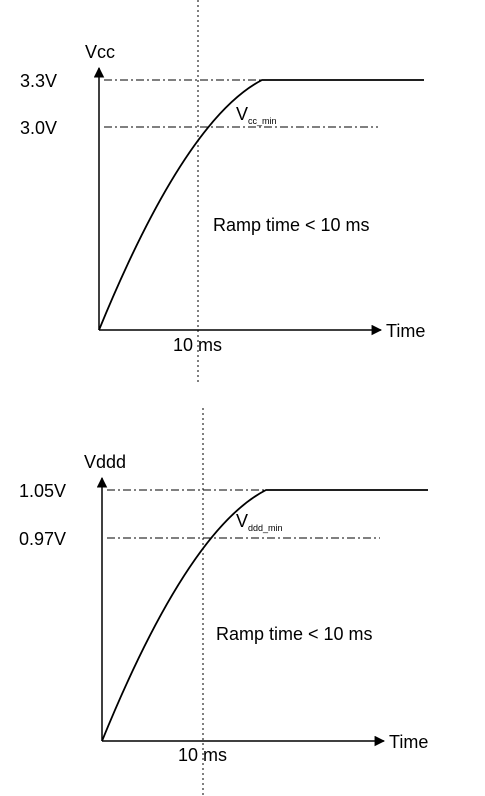 Image resolution: width=485 pixels, height=796 pixels. Describe the element at coordinates (202, 755) in the screenshot. I see `vddd-ten-ms-label: 10 ms` at that location.